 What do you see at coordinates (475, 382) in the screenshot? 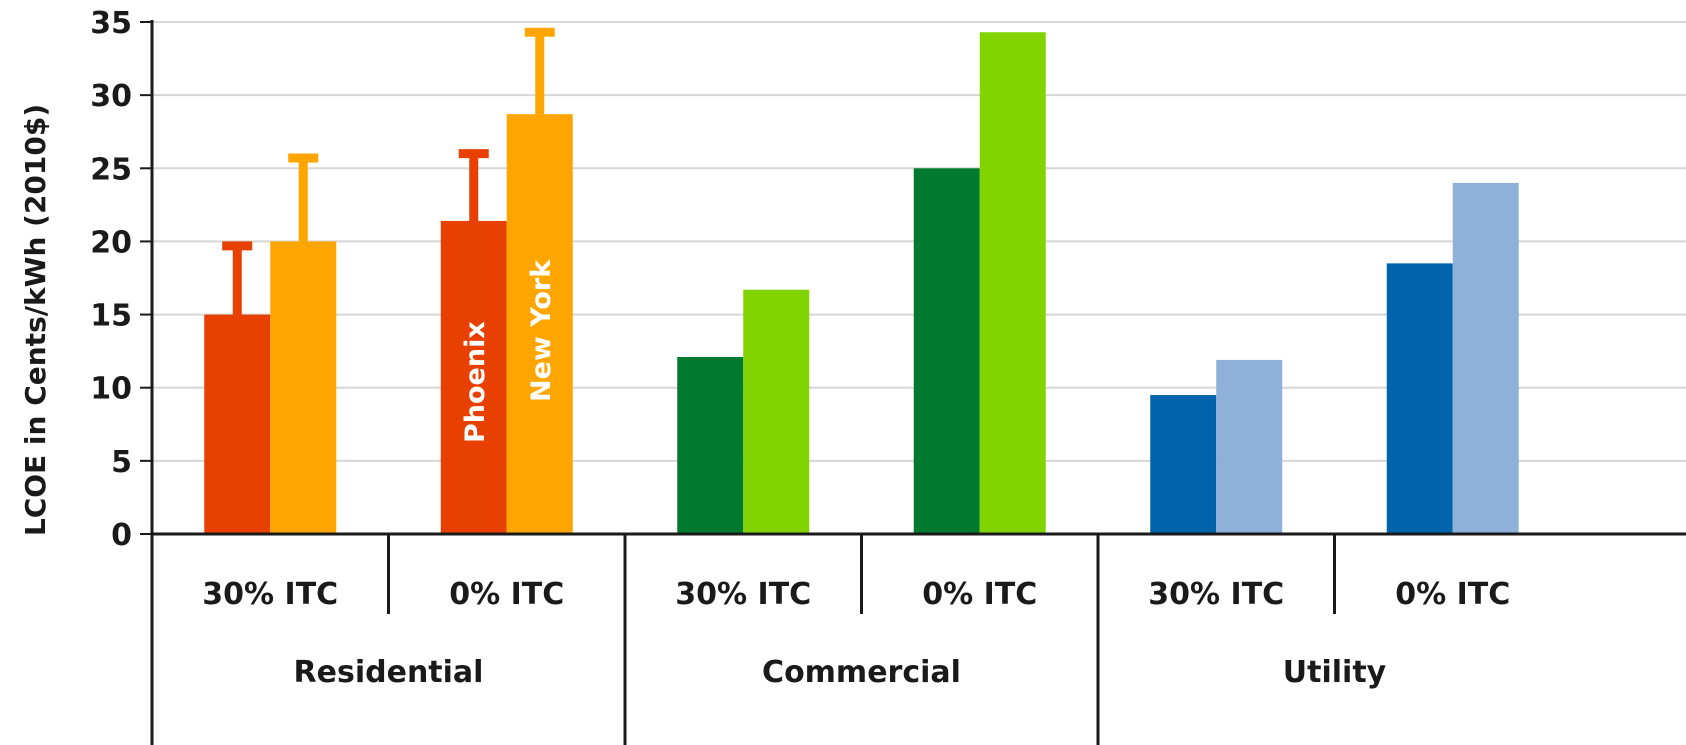
I see `series-label-phoenix: Phoenix` at bounding box center [475, 382].